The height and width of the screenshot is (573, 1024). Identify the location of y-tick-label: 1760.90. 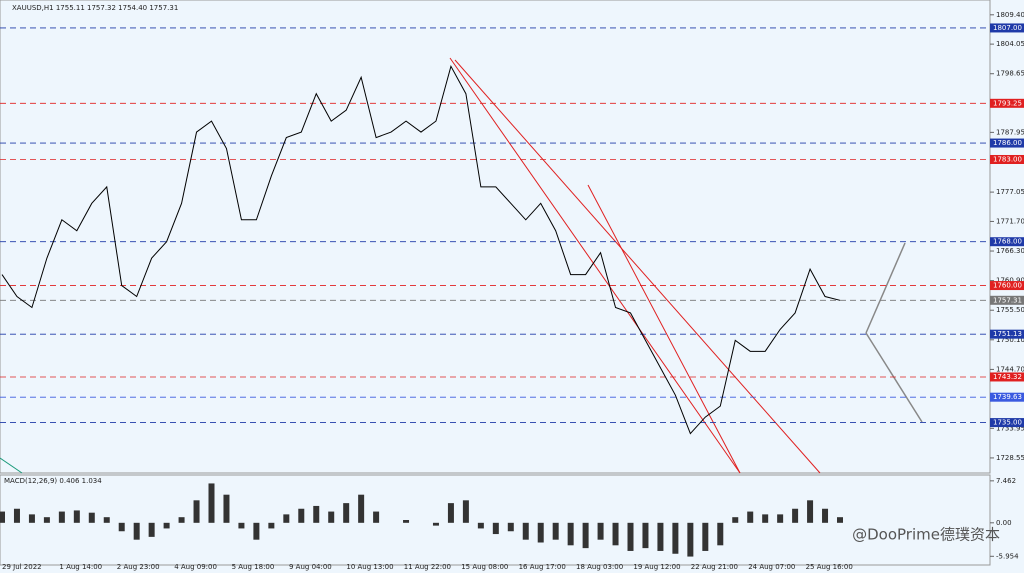
(1010, 281).